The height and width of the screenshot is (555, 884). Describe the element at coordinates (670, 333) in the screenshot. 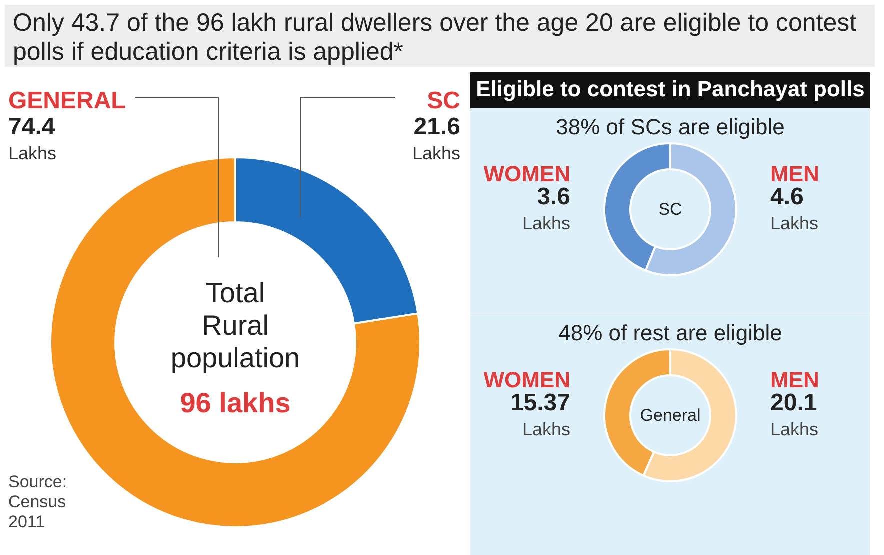

I see `chart-title: 48% of rest are eligible` at that location.